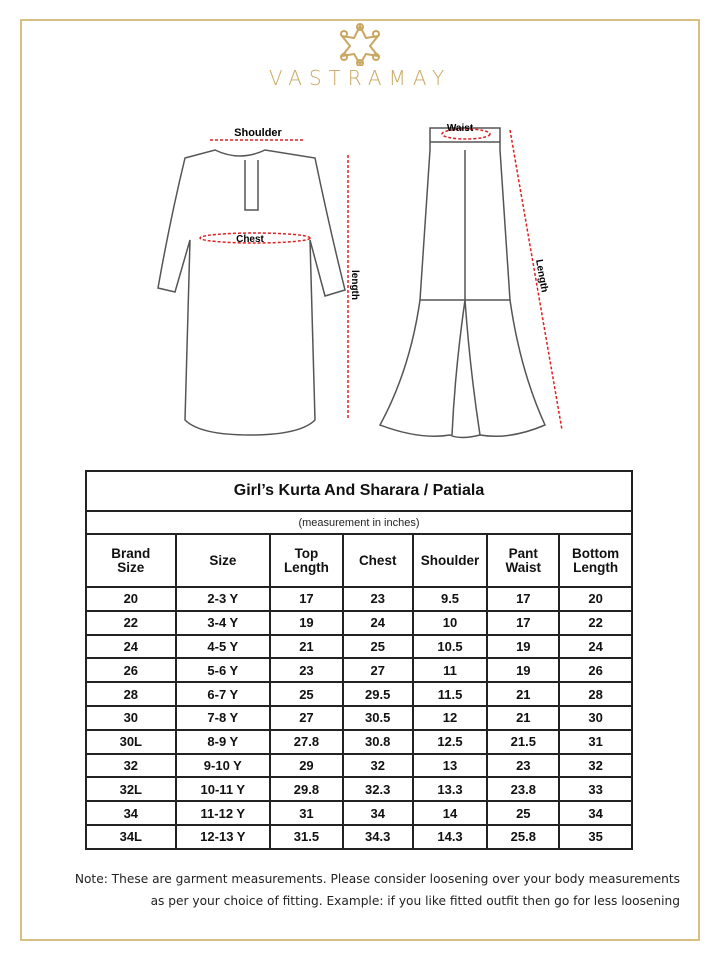 This screenshot has width=720, height=960. What do you see at coordinates (360, 78) in the screenshot?
I see `brand-name: VASTRAMAY` at bounding box center [360, 78].